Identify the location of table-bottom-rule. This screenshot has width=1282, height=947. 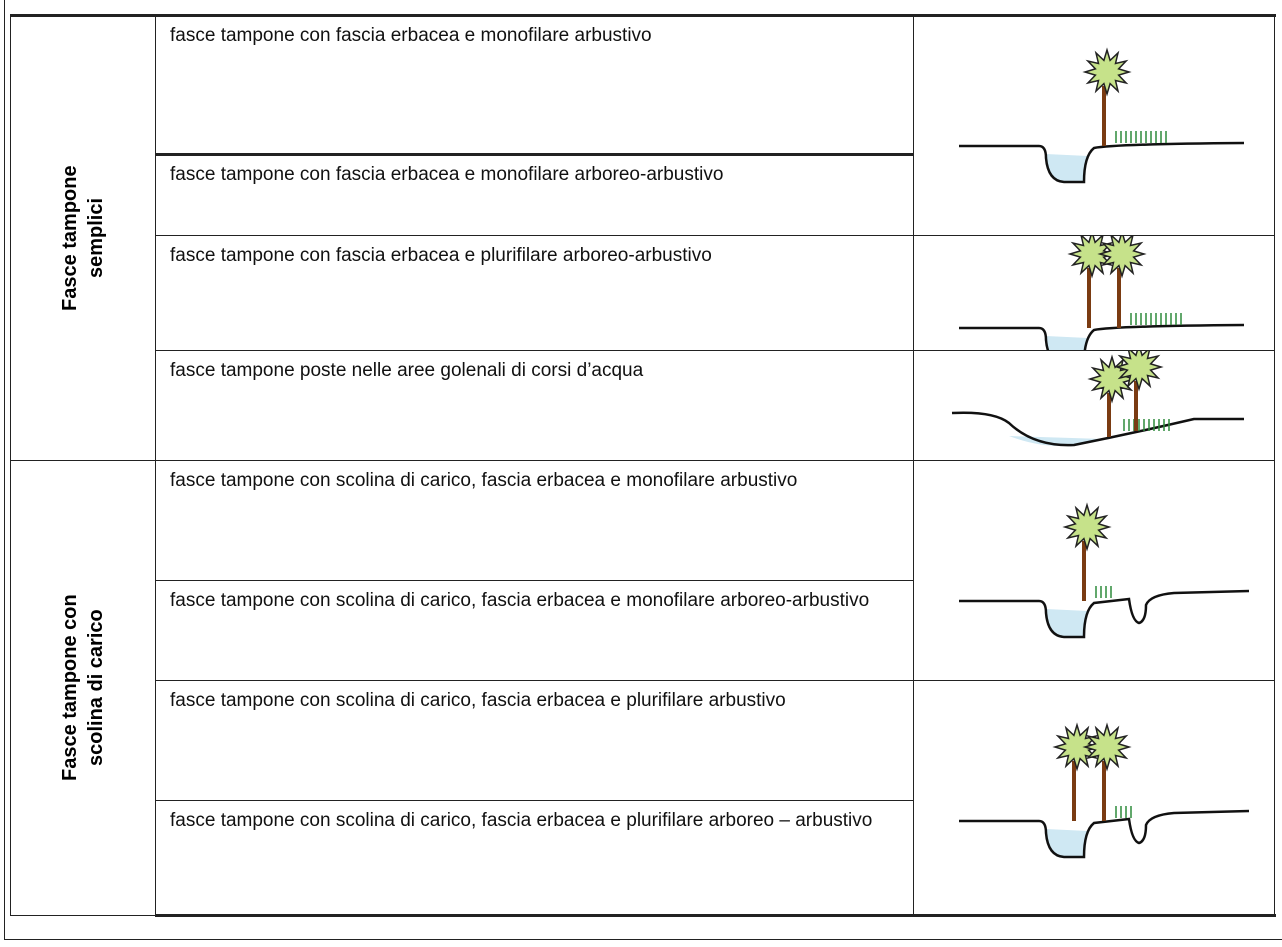
(715, 915).